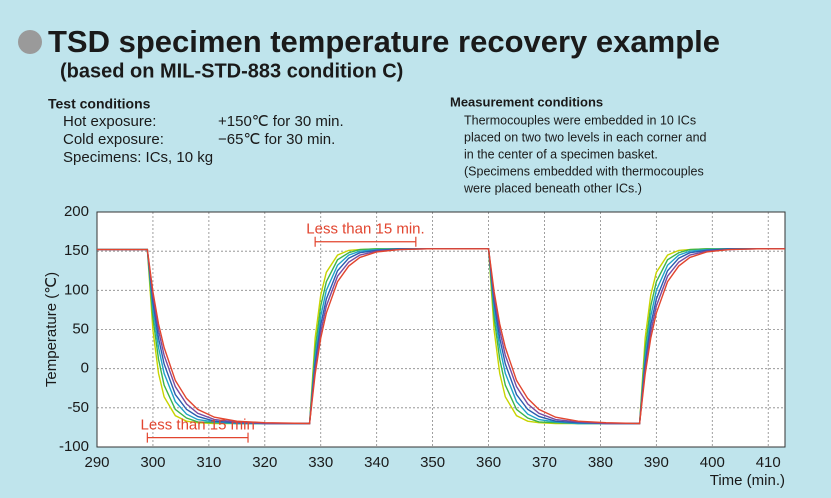 Image resolution: width=831 pixels, height=498 pixels. Describe the element at coordinates (109, 121) in the screenshot. I see `test-condition: Hot exposure:` at that location.